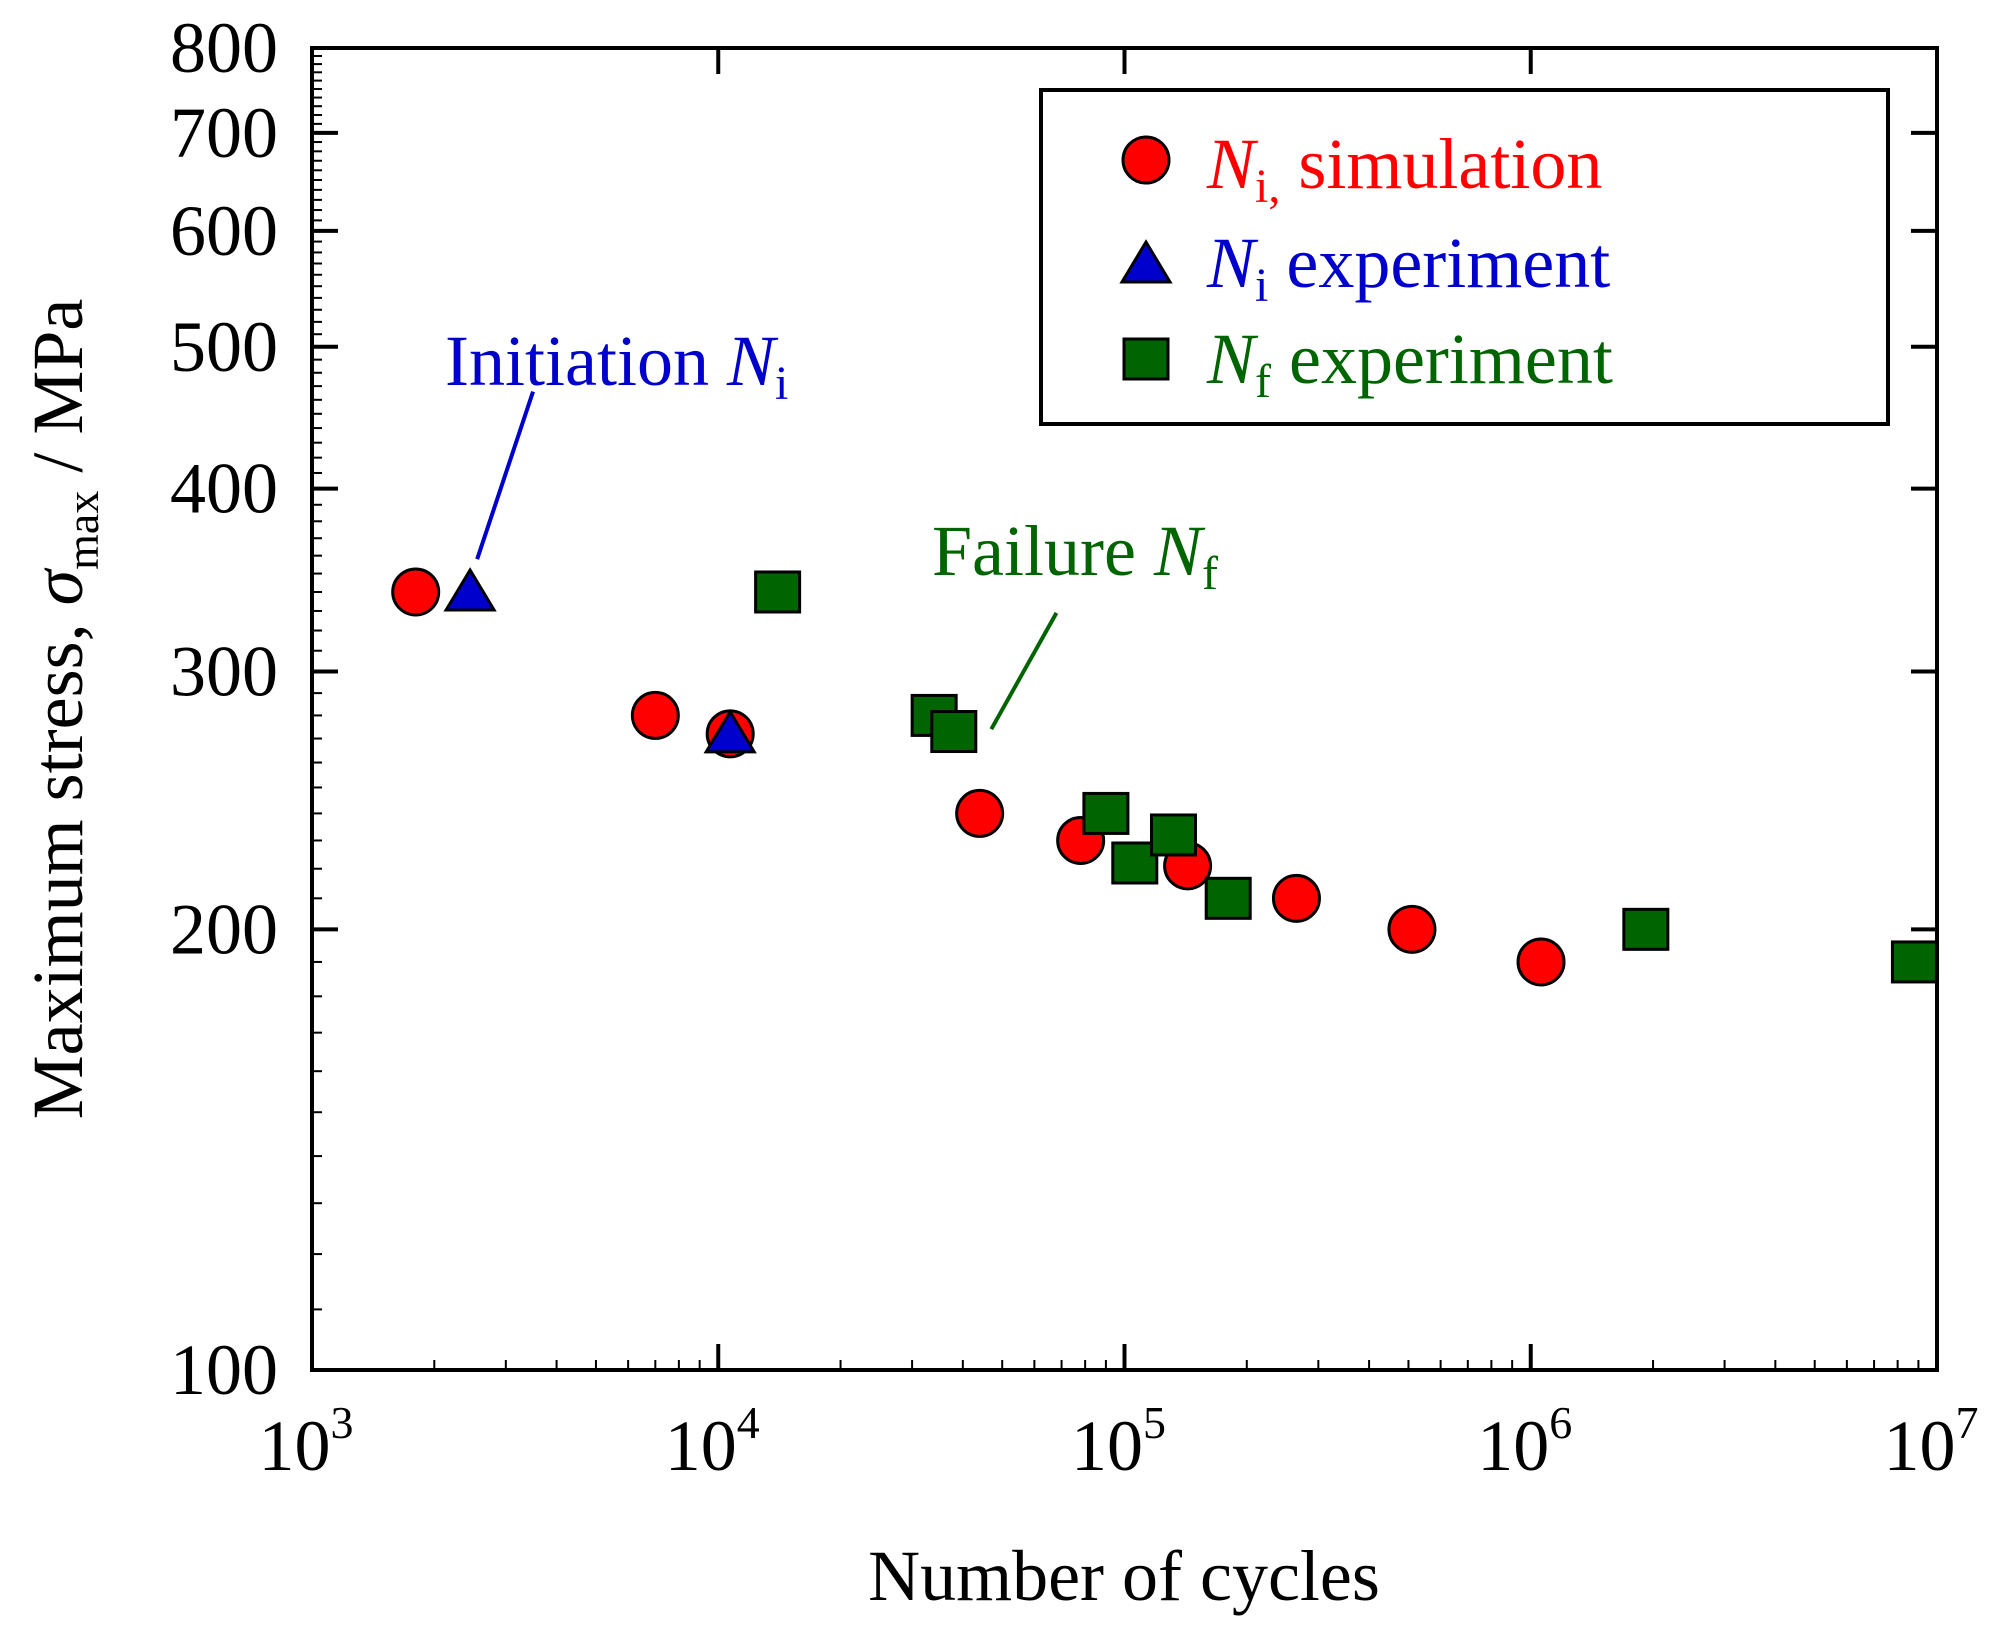 This screenshot has height=1627, width=1992. I want to click on initiation-label-symbol: N, so click(752, 361).